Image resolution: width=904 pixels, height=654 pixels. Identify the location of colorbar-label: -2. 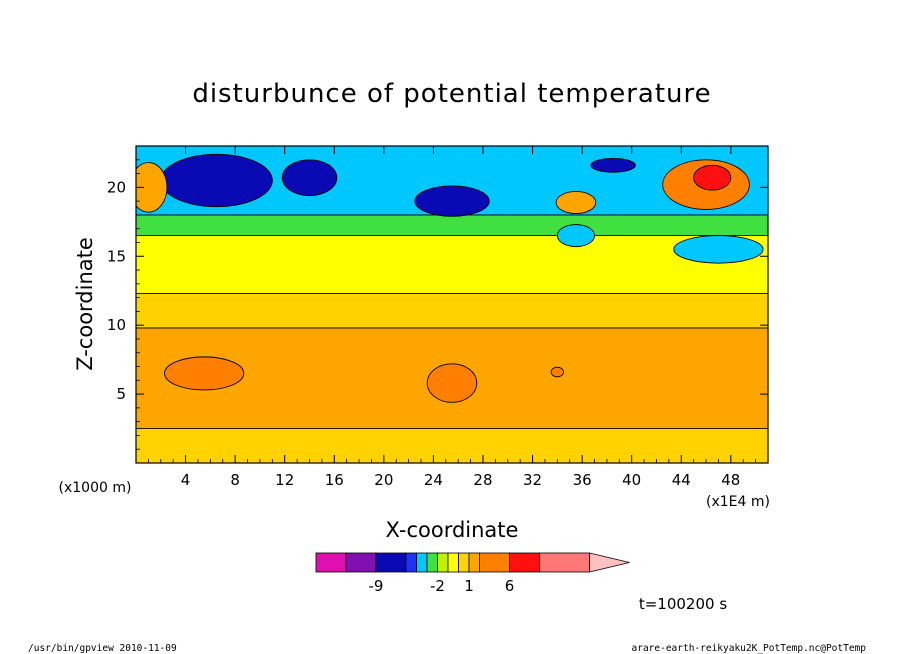
(437, 586).